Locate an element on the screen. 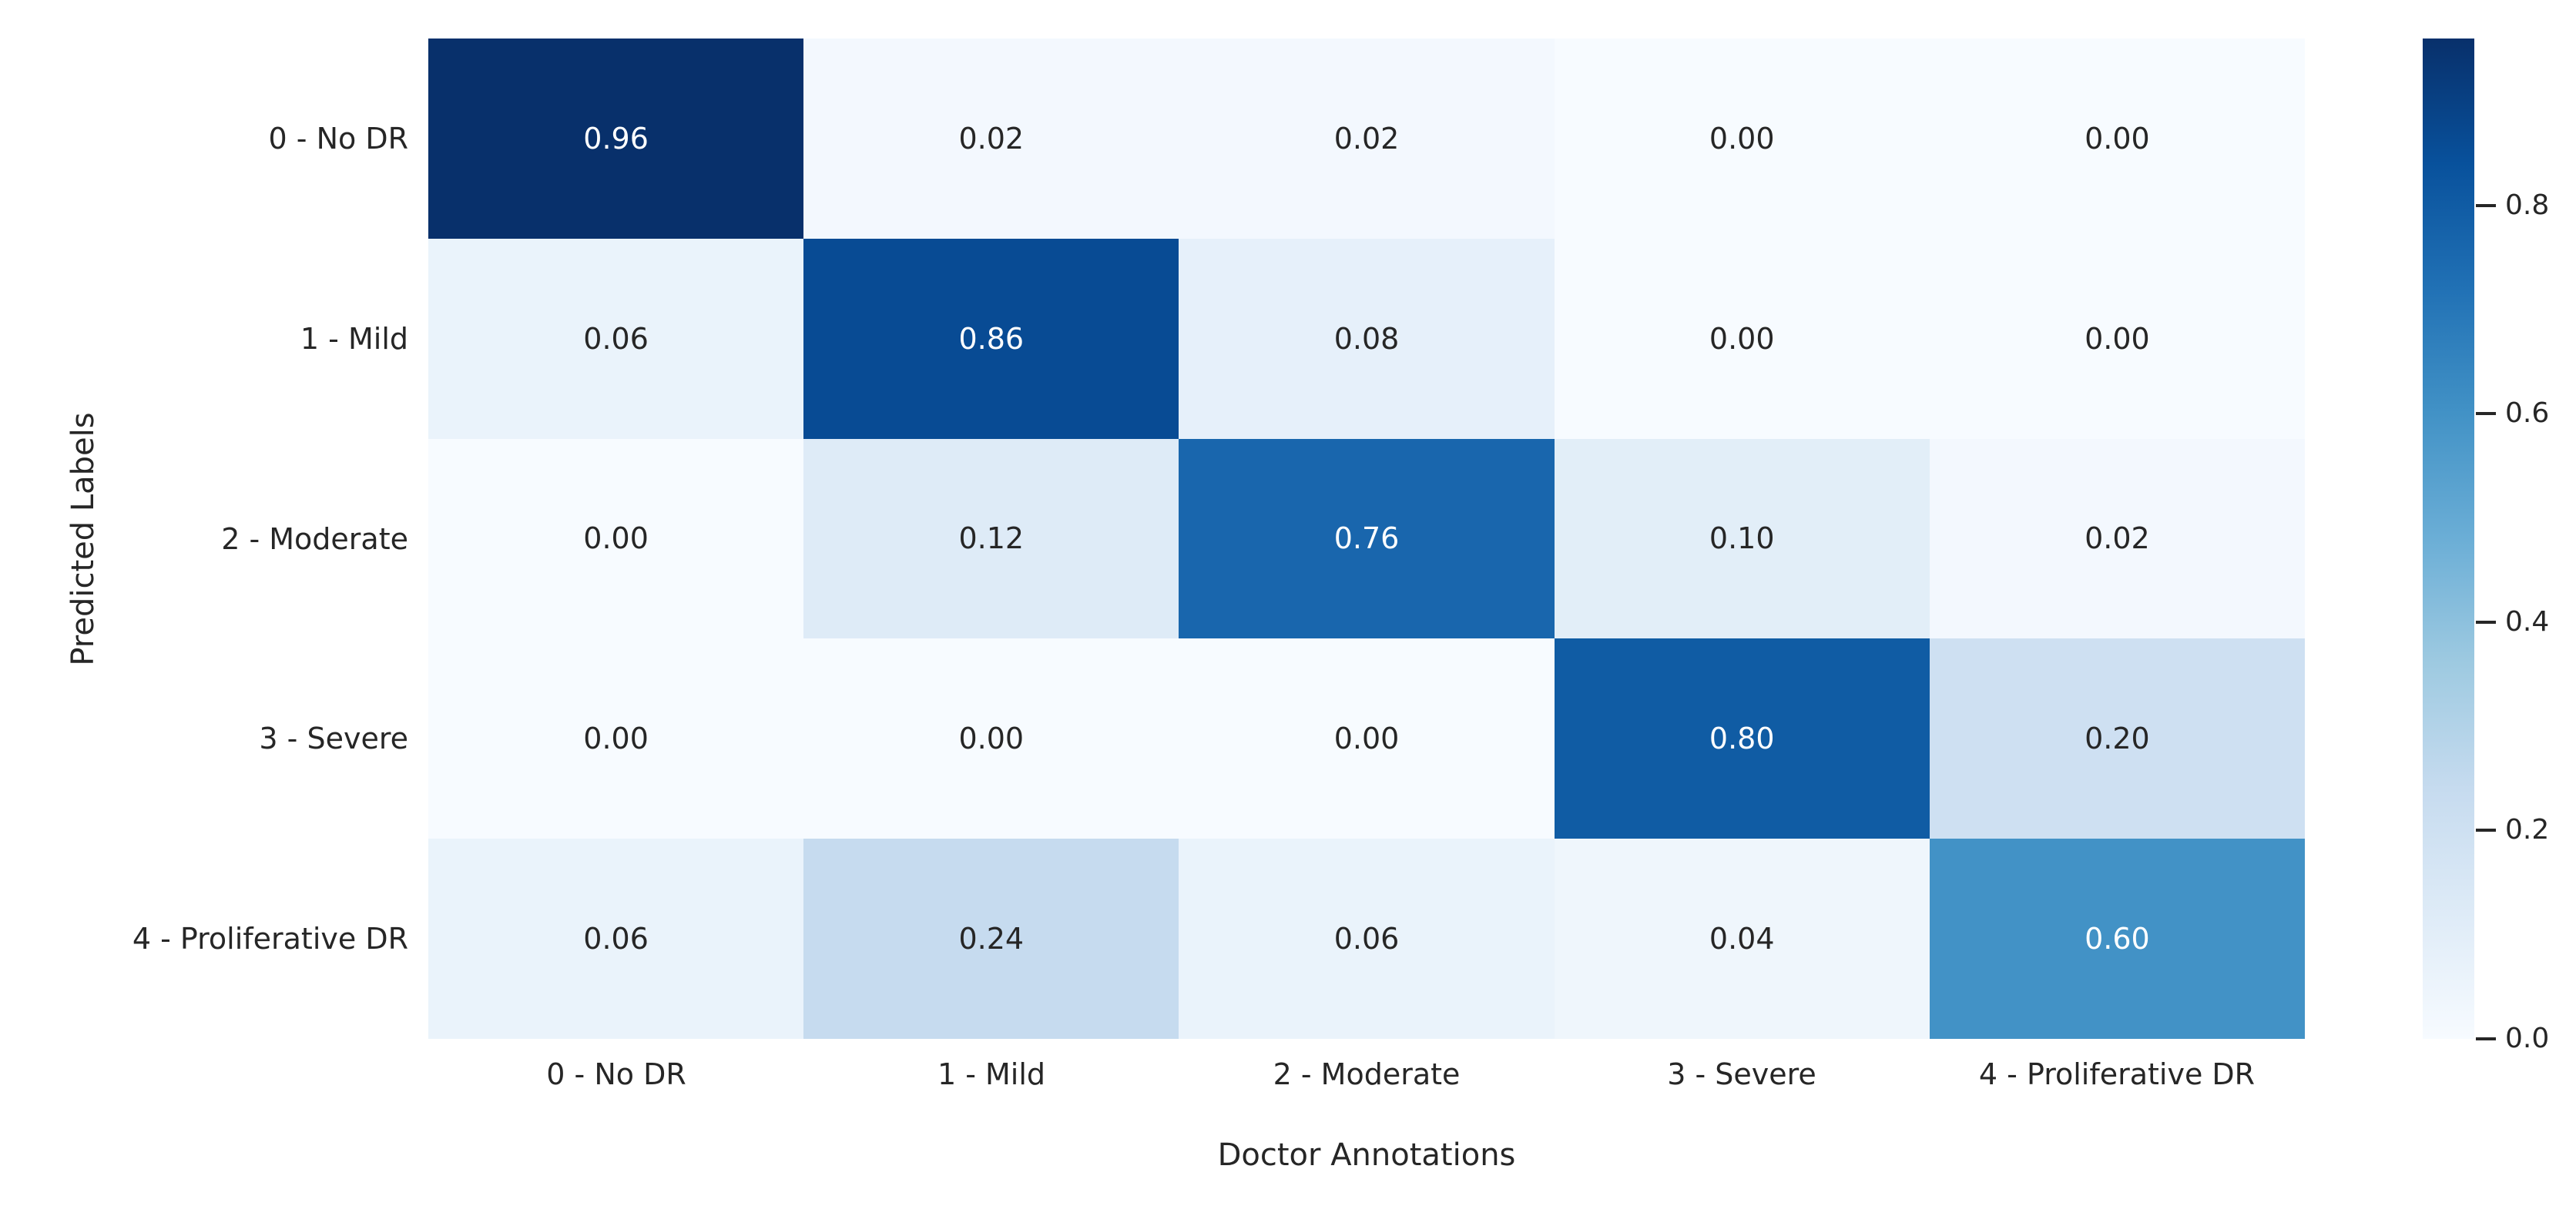 Image resolution: width=2576 pixels, height=1226 pixels. x-tick-label-4: 4 - Proliferative DR is located at coordinates (2117, 1074).